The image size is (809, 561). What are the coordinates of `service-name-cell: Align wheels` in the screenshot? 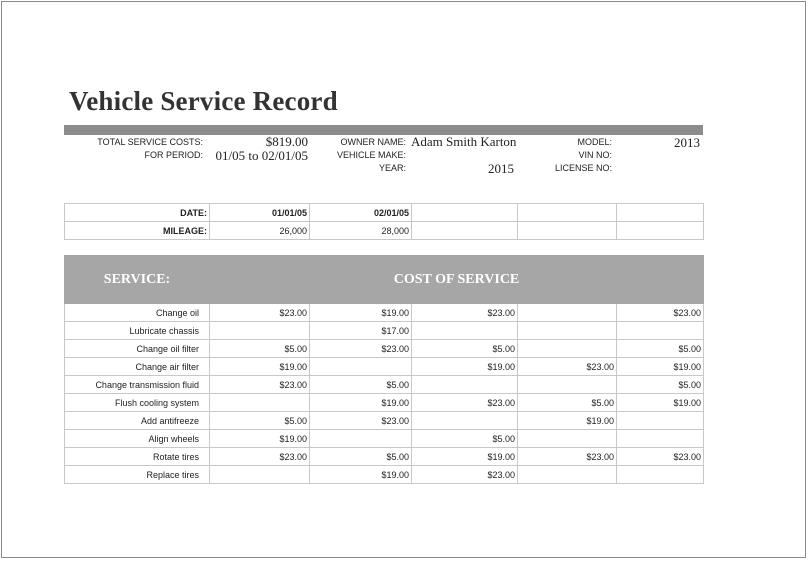 It's located at (137, 438).